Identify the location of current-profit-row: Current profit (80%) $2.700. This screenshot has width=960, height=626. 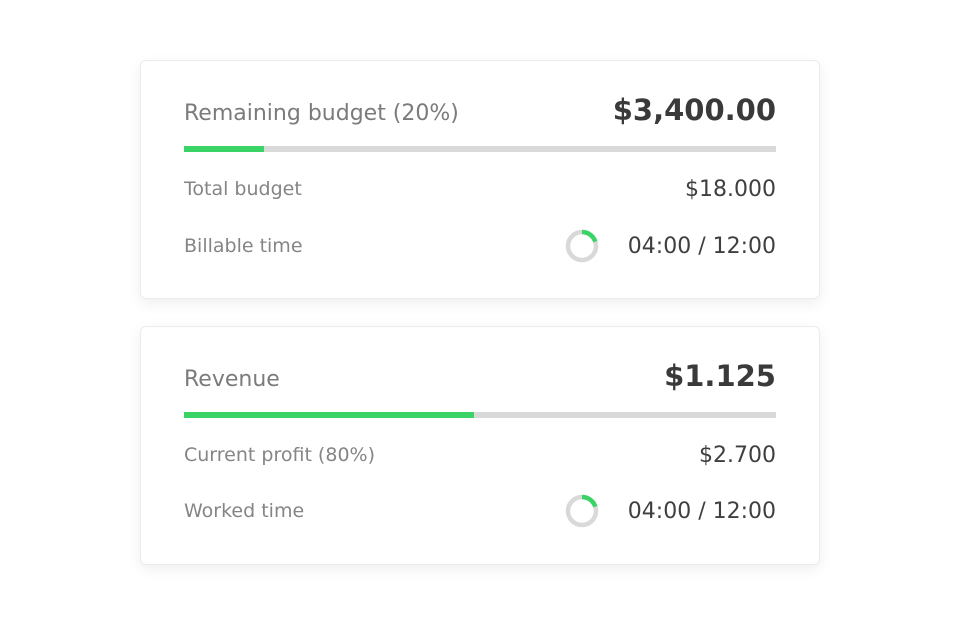
(480, 455).